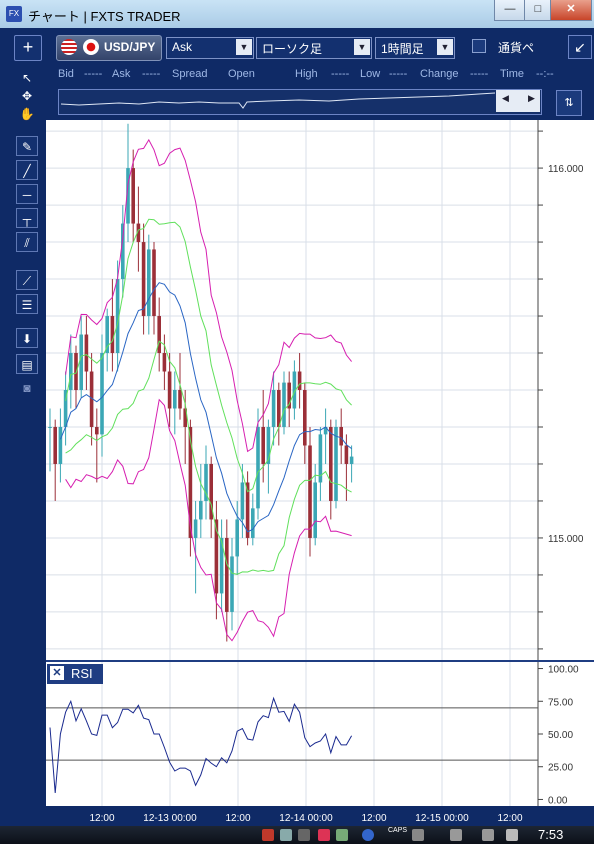 The width and height of the screenshot is (594, 844). What do you see at coordinates (538, 10) in the screenshot?
I see `maximize-button: □` at bounding box center [538, 10].